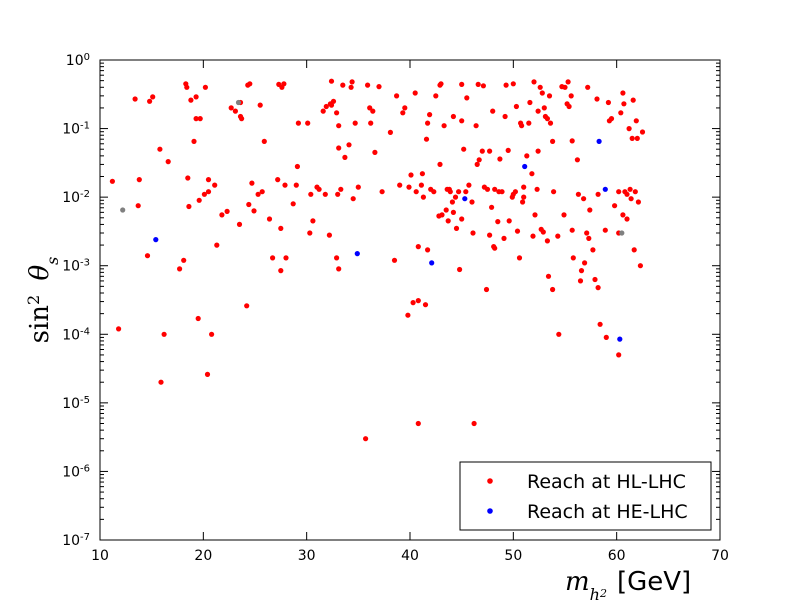 The height and width of the screenshot is (600, 800). What do you see at coordinates (307, 556) in the screenshot?
I see `x-tick-label-2: 30` at bounding box center [307, 556].